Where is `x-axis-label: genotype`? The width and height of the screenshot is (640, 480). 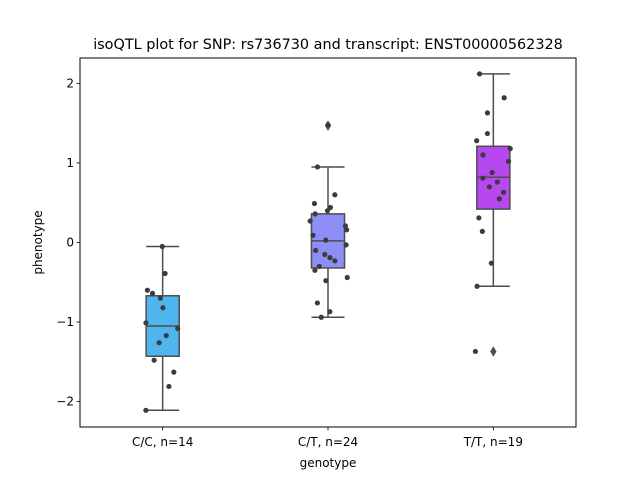
x-axis-label: genotype is located at coordinates (328, 463).